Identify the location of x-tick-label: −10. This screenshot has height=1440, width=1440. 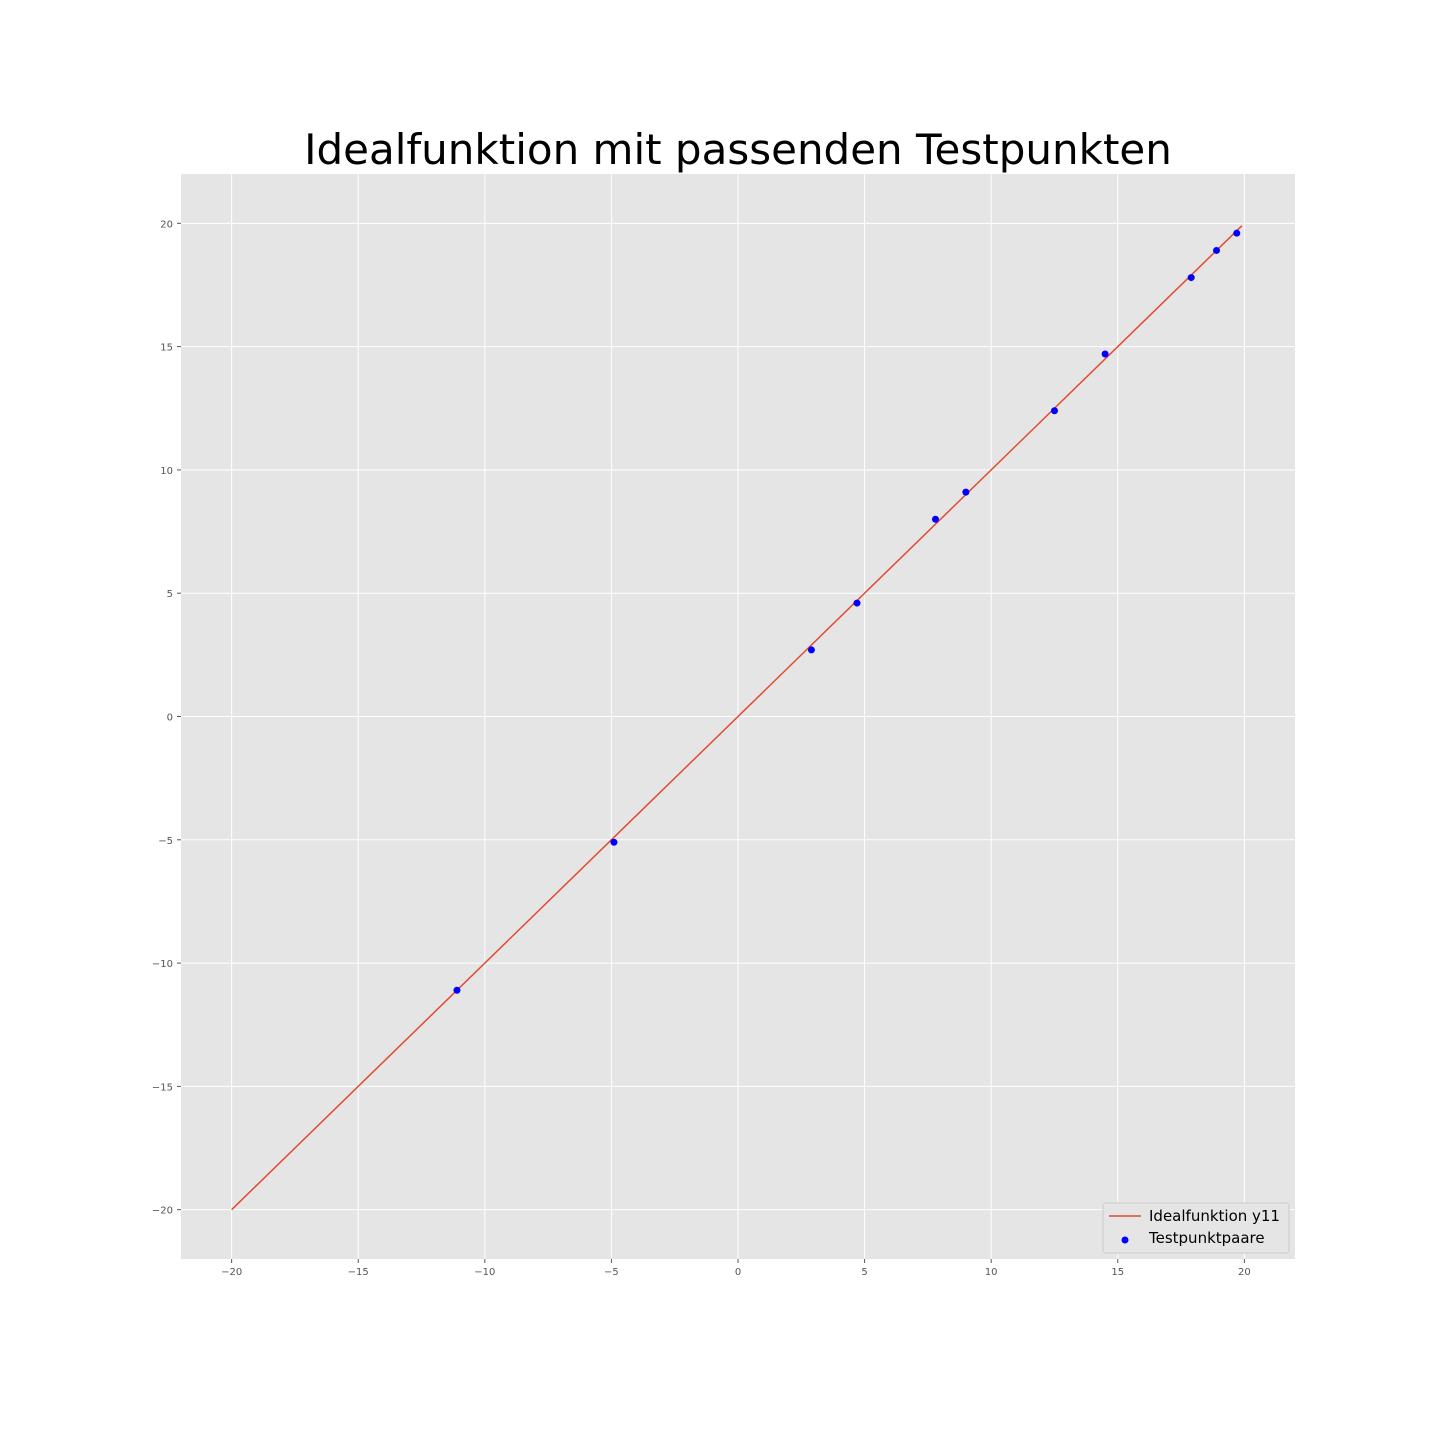
(484, 1272).